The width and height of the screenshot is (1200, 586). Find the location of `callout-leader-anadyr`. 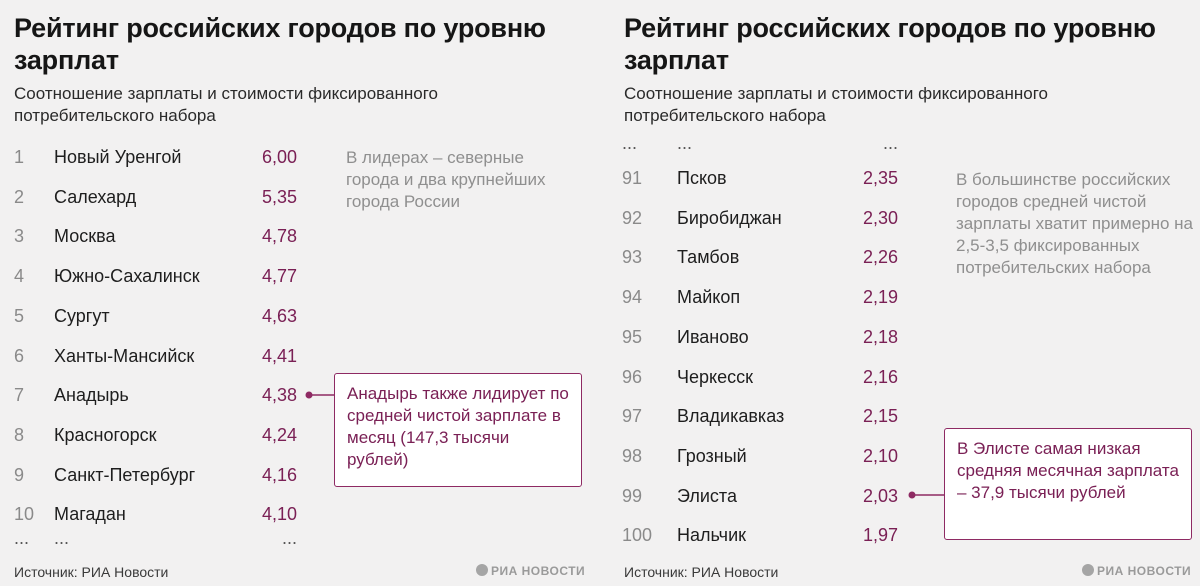

callout-leader-anadyr is located at coordinates (319, 395).